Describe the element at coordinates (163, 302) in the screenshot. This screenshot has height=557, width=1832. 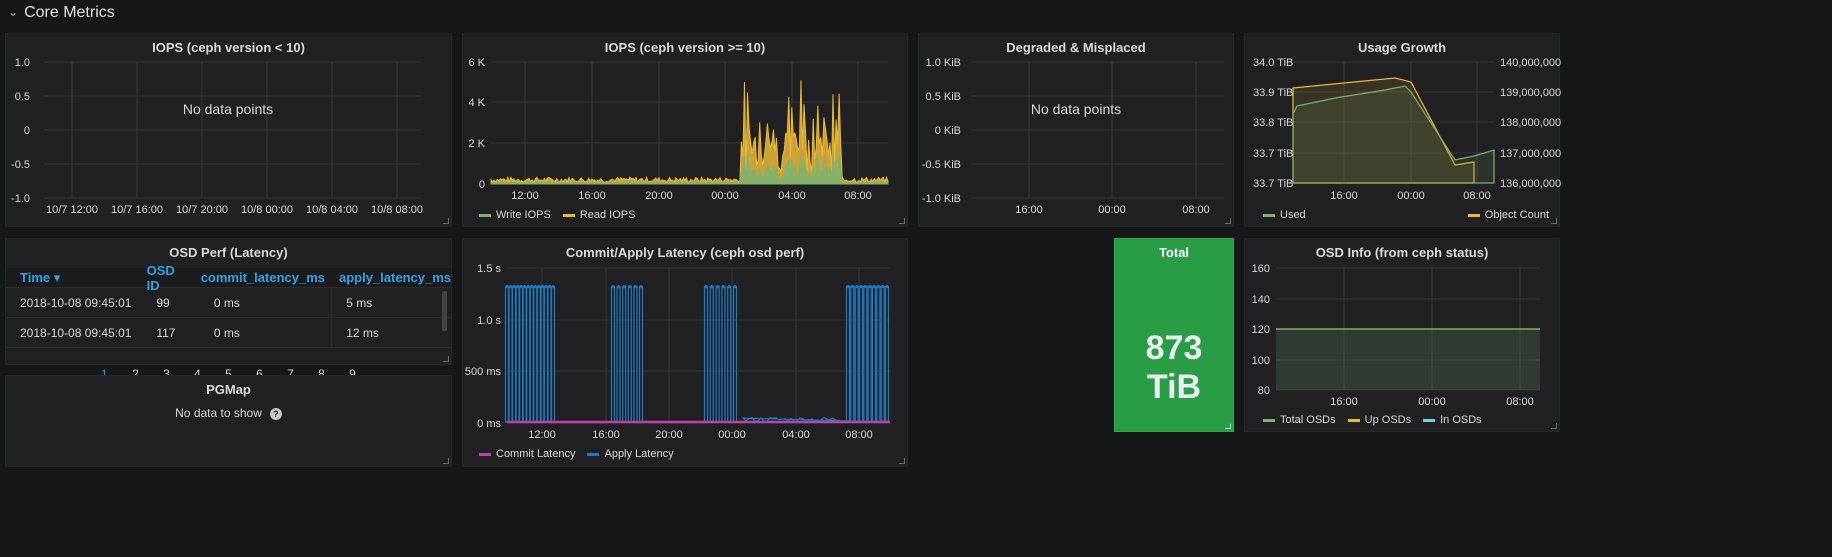
I see `cell-osd-id: 99` at that location.